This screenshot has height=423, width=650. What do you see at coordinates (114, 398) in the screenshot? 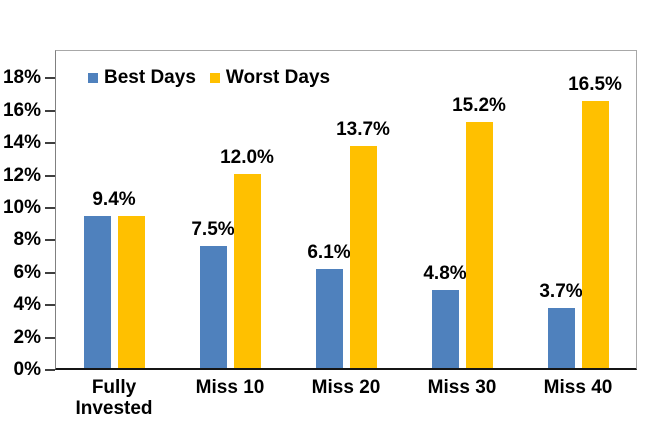
I see `x-axis-category-label: Fully Invested` at bounding box center [114, 398].